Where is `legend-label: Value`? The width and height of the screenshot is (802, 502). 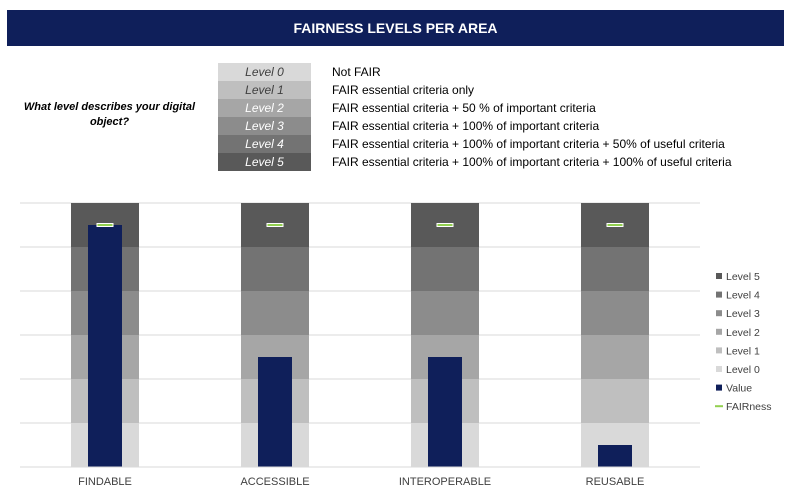
legend-label: Value is located at coordinates (739, 389).